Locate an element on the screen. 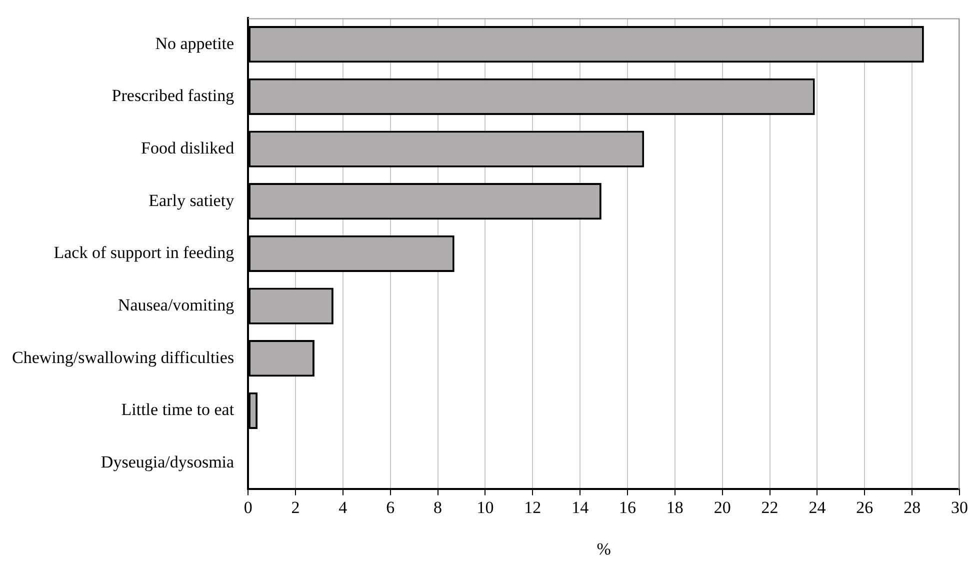  x-axis-title: % is located at coordinates (603, 548).